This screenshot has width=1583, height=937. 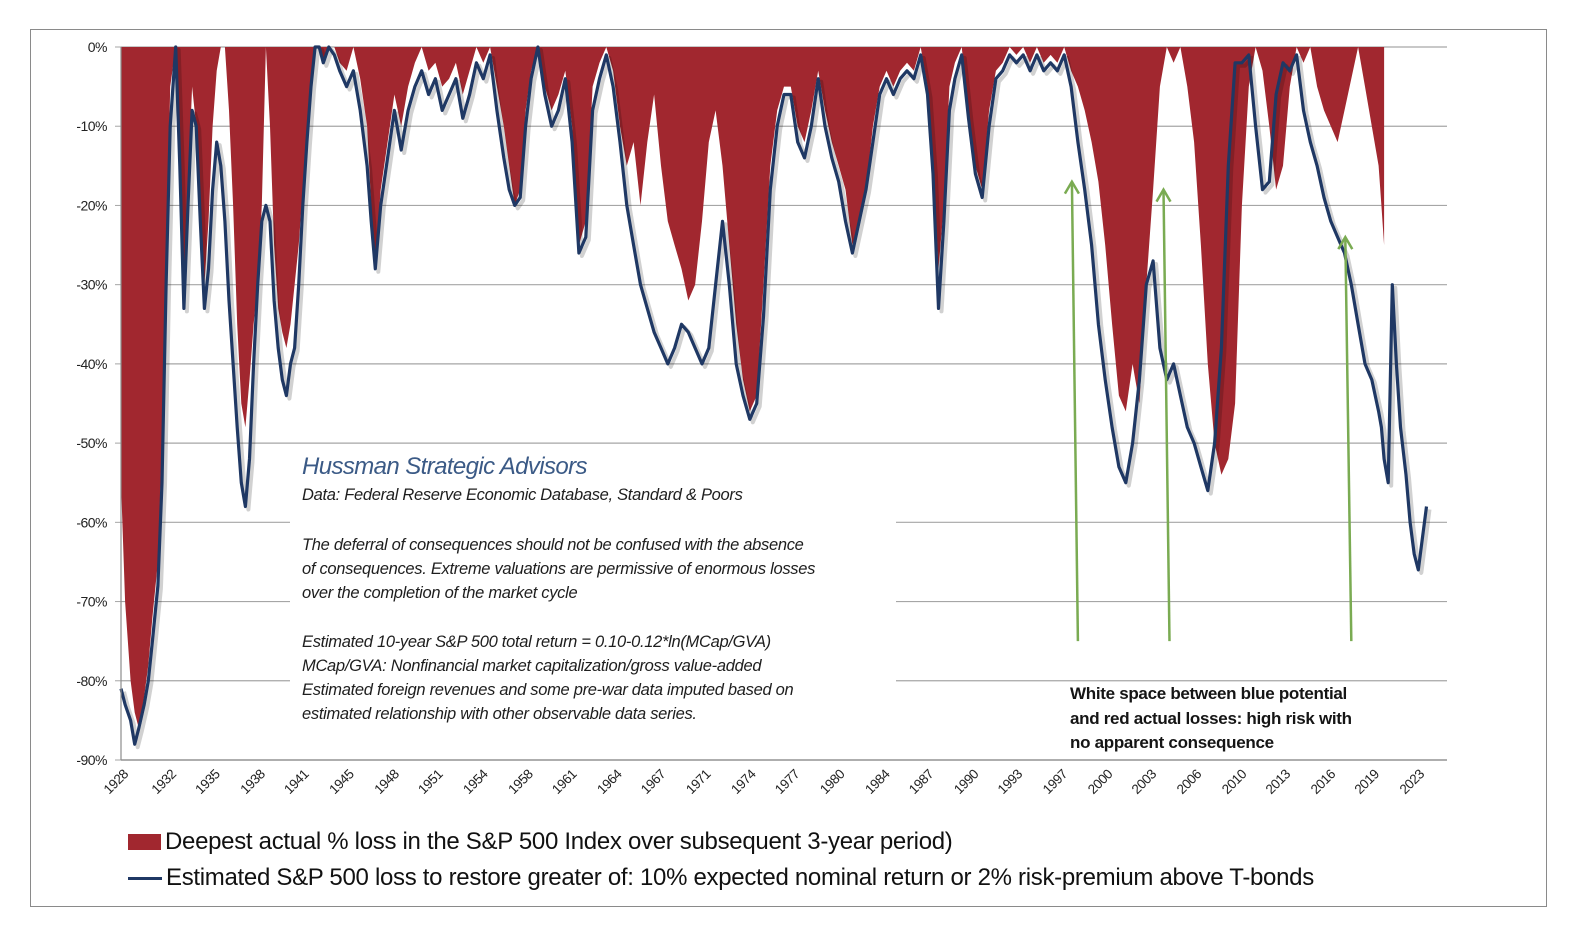 What do you see at coordinates (164, 782) in the screenshot?
I see `x-tick-label: 1932` at bounding box center [164, 782].